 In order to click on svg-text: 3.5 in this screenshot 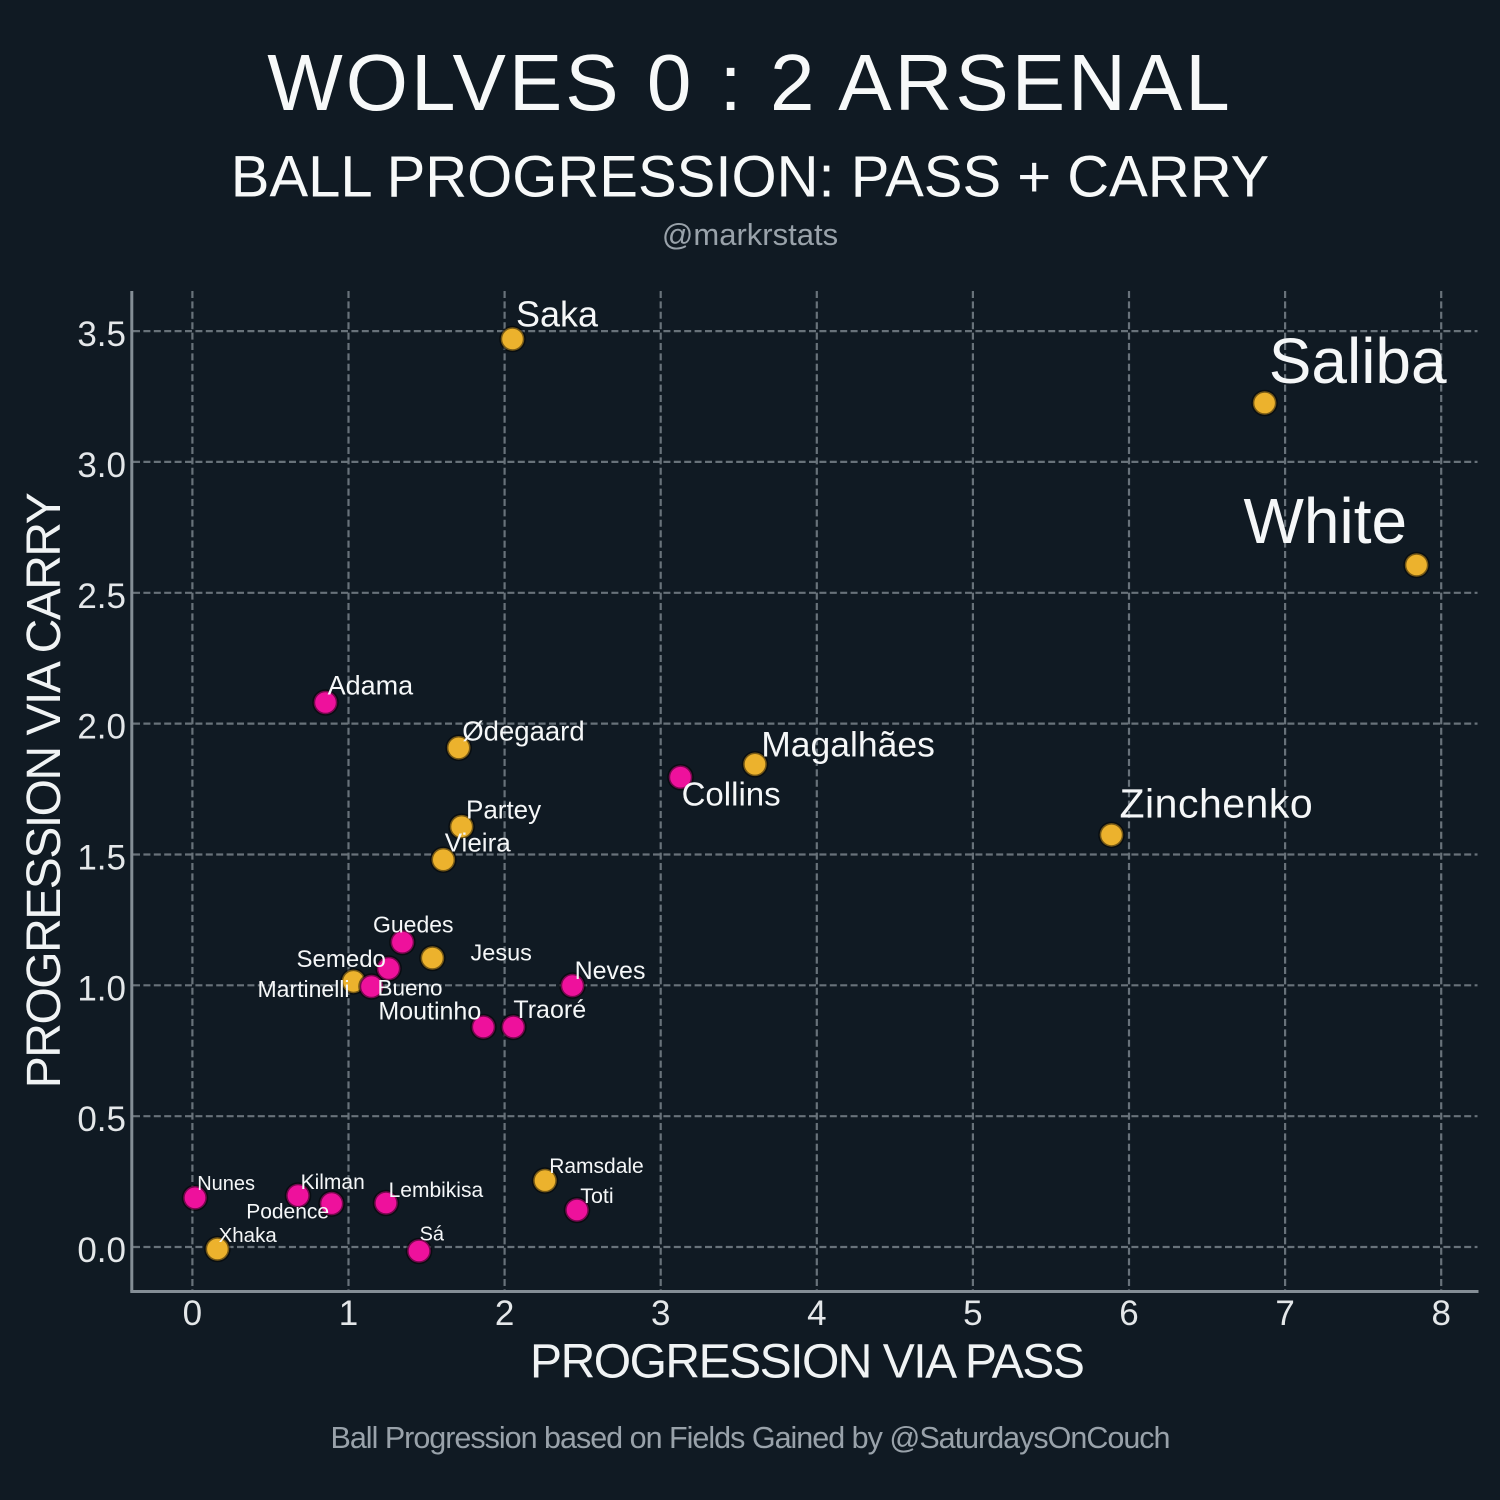, I will do `click(101, 334)`.